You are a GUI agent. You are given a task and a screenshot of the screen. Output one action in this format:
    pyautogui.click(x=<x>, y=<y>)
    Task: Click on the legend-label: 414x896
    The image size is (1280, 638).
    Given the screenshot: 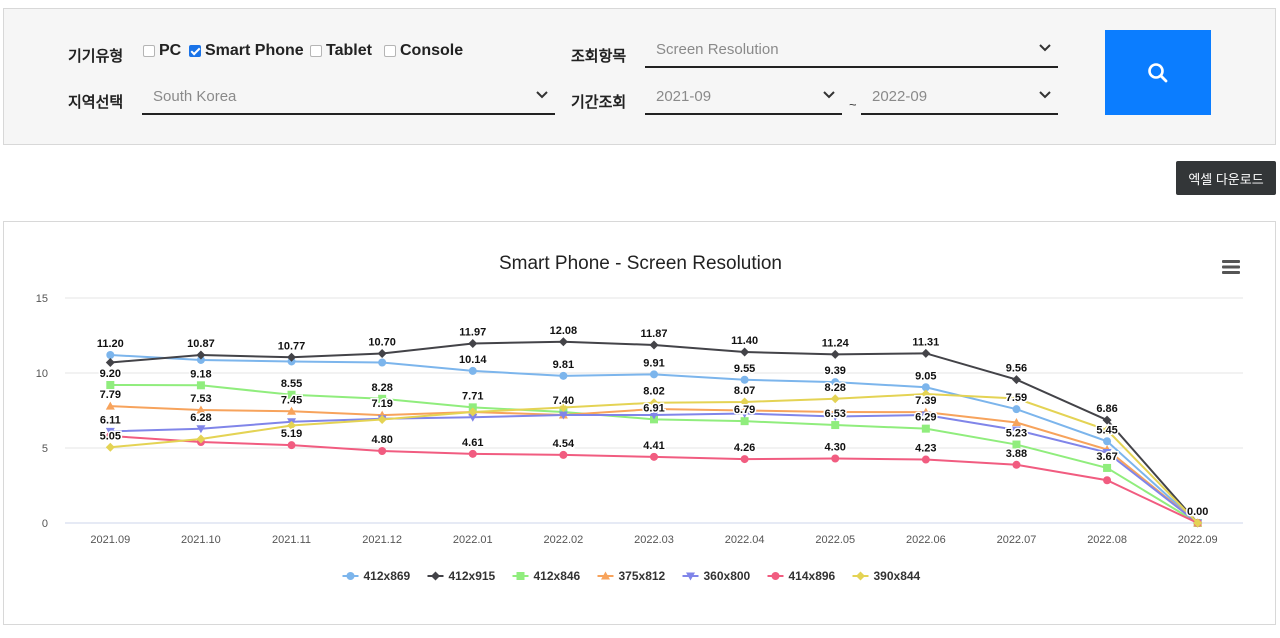 What is the action you would take?
    pyautogui.click(x=812, y=576)
    